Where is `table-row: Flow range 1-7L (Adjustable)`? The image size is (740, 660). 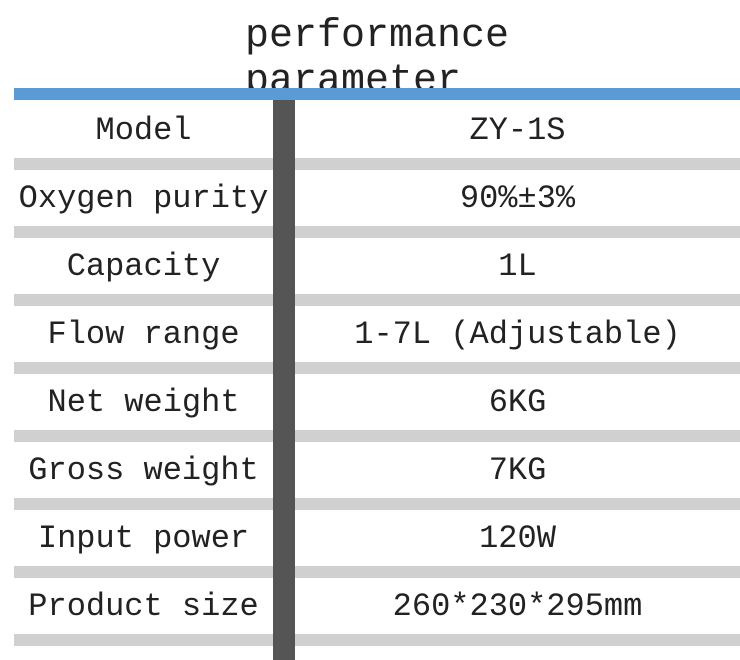 table-row: Flow range 1-7L (Adjustable) is located at coordinates (377, 341).